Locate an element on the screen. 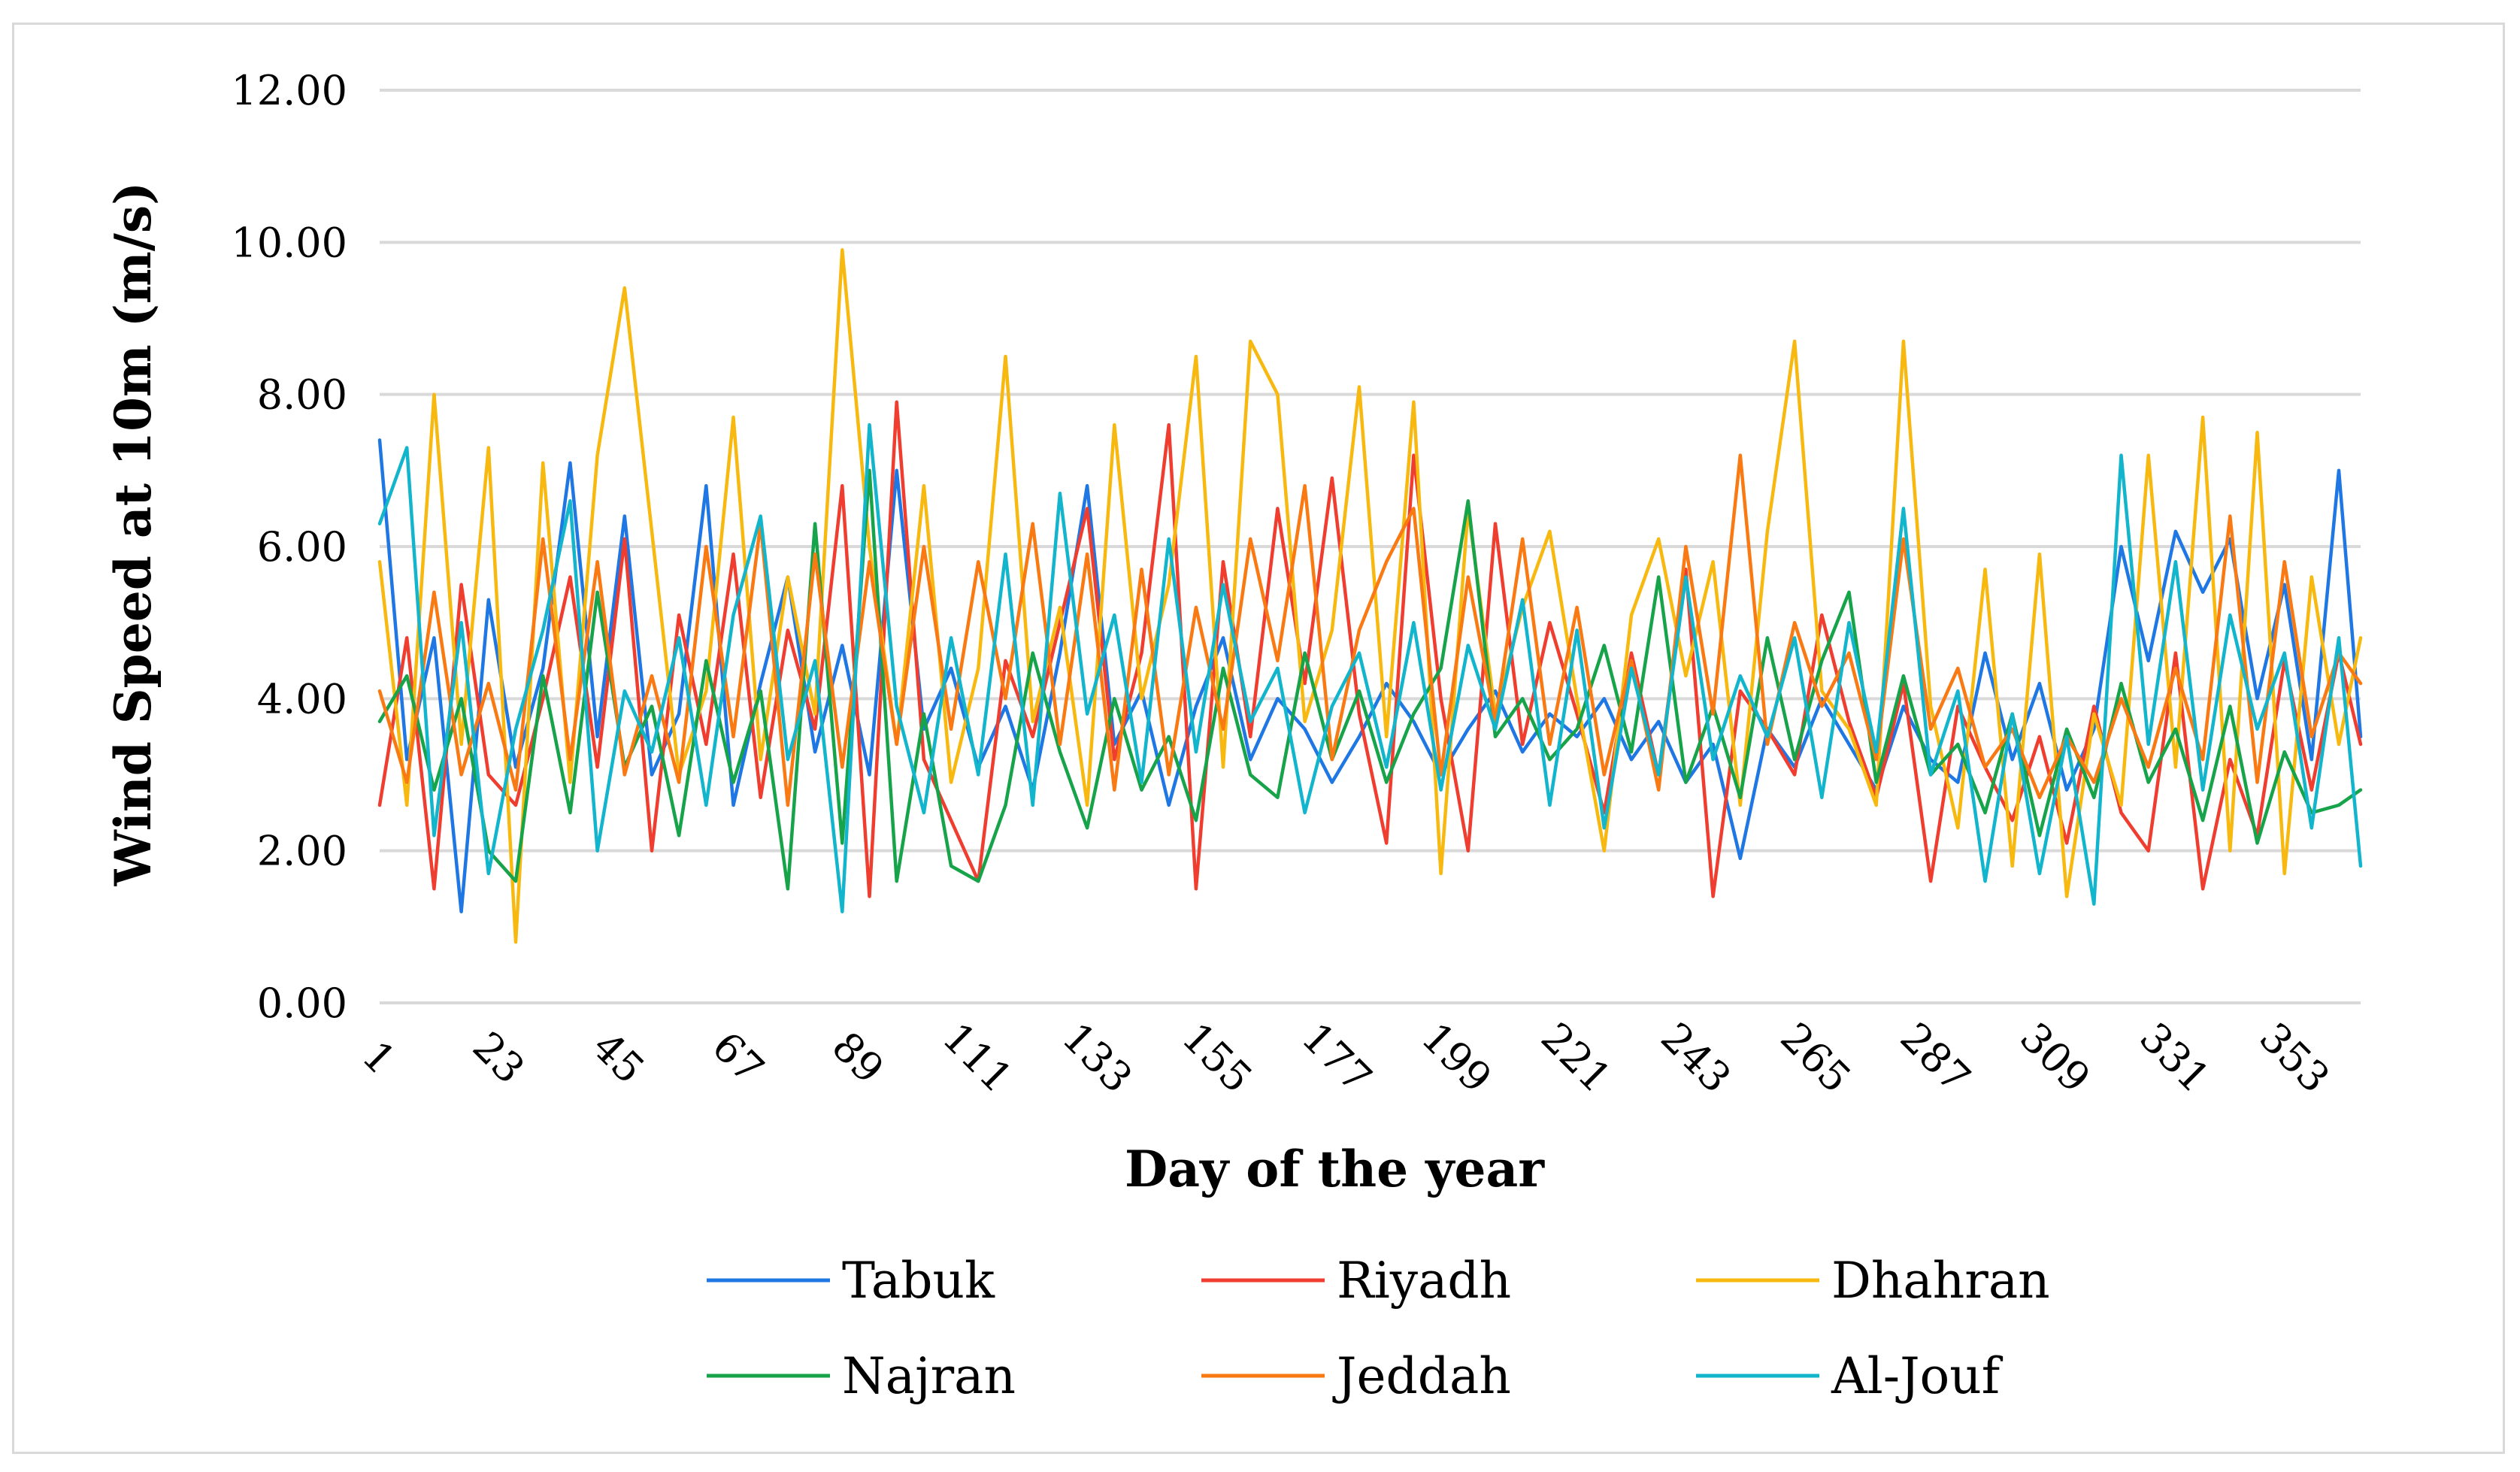 This screenshot has height=1472, width=2520. y-tick-label: 10.00 is located at coordinates (289, 243).